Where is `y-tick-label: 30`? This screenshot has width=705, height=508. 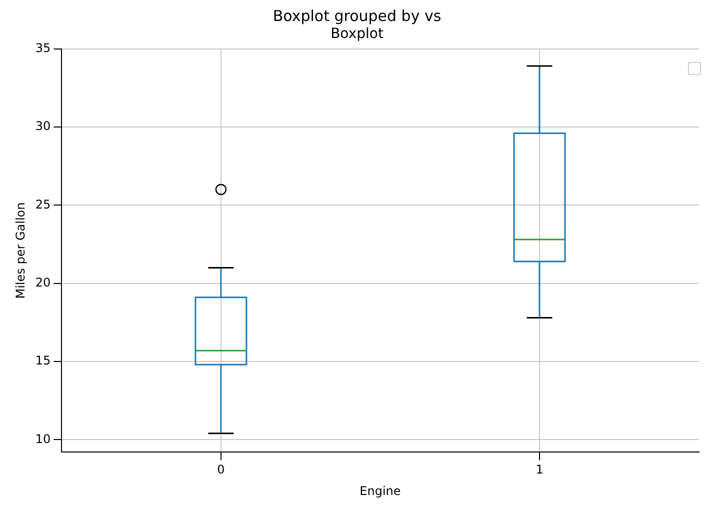
y-tick-label: 30 is located at coordinates (43, 126).